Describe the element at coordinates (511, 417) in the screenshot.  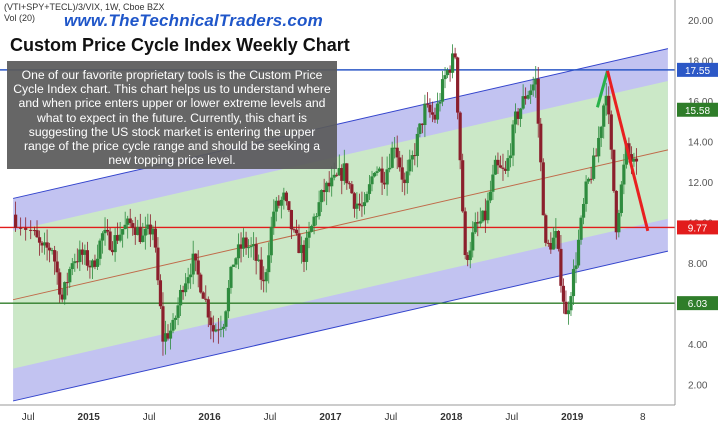
I see `x-tick-label-8: Jul` at that location.